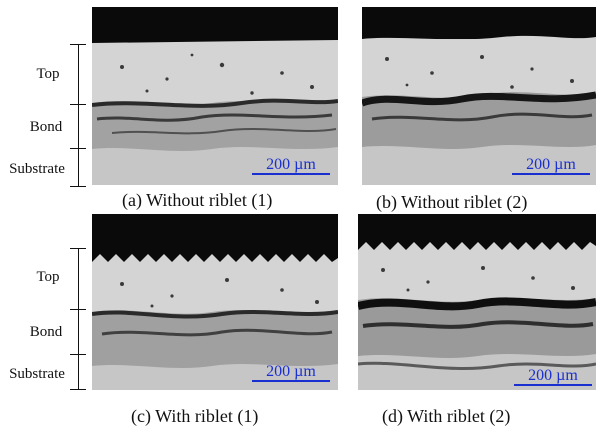 The width and height of the screenshot is (602, 432). What do you see at coordinates (446, 416) in the screenshot?
I see `caption-d: (d) With riblet (2)` at bounding box center [446, 416].